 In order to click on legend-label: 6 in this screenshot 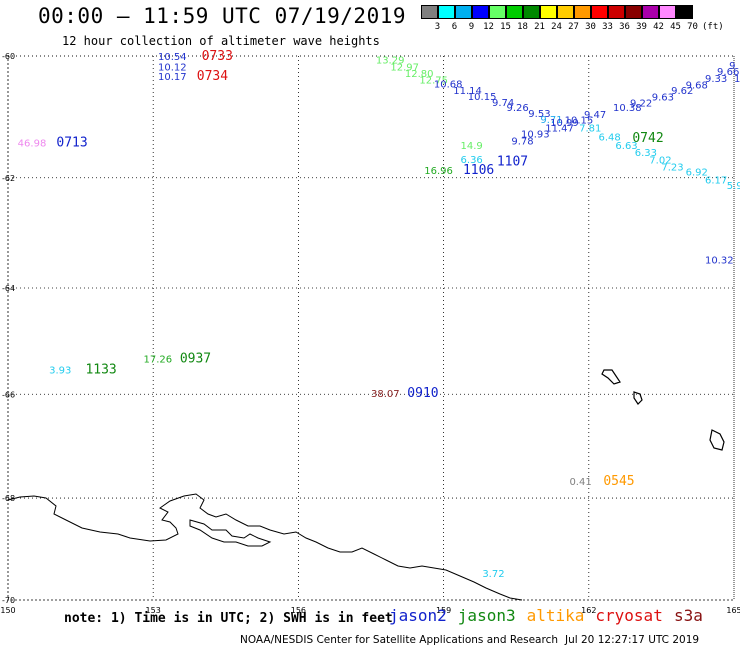, I will do `click(454, 27)`.